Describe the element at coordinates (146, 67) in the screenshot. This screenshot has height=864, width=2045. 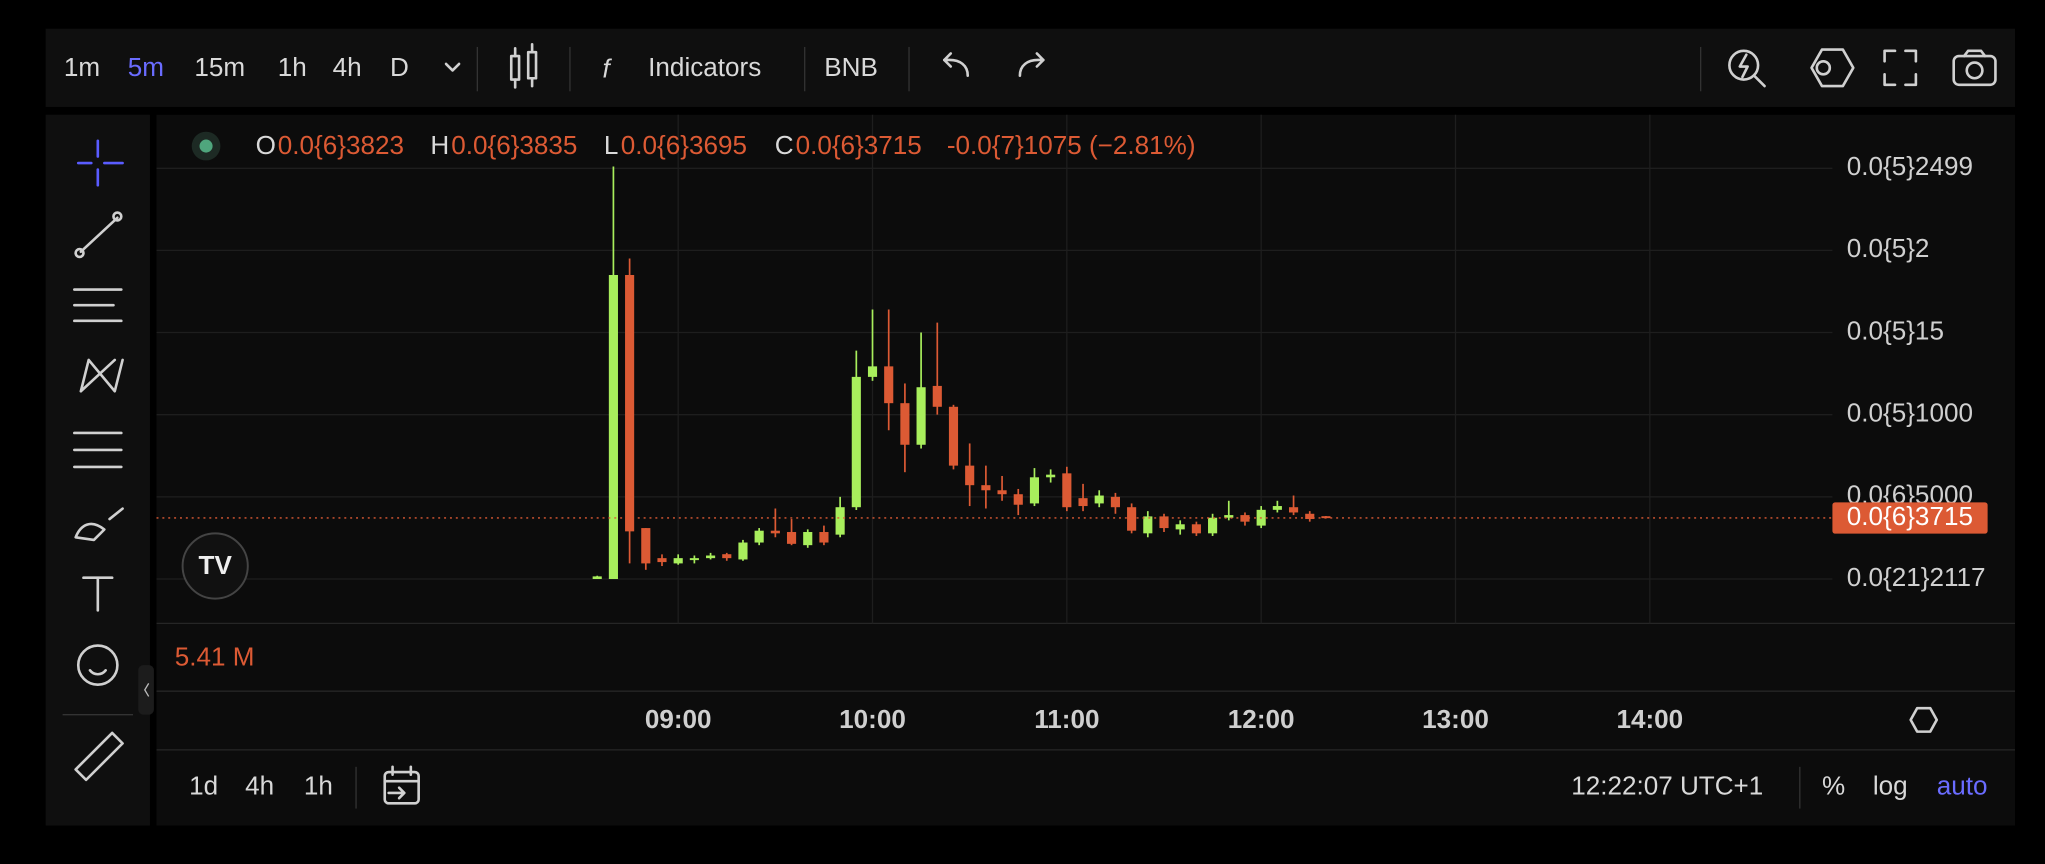
I see `interval-button: 5m` at that location.